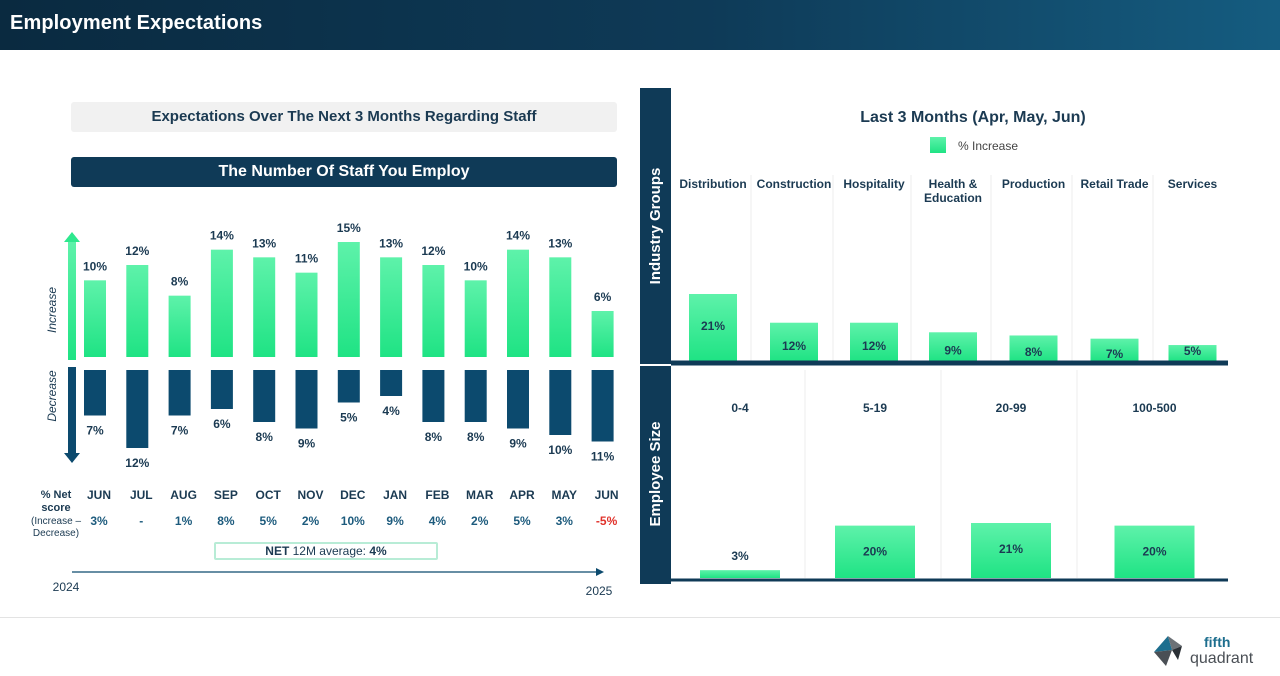  I want to click on net-label-line1: % Net, so click(56, 495).